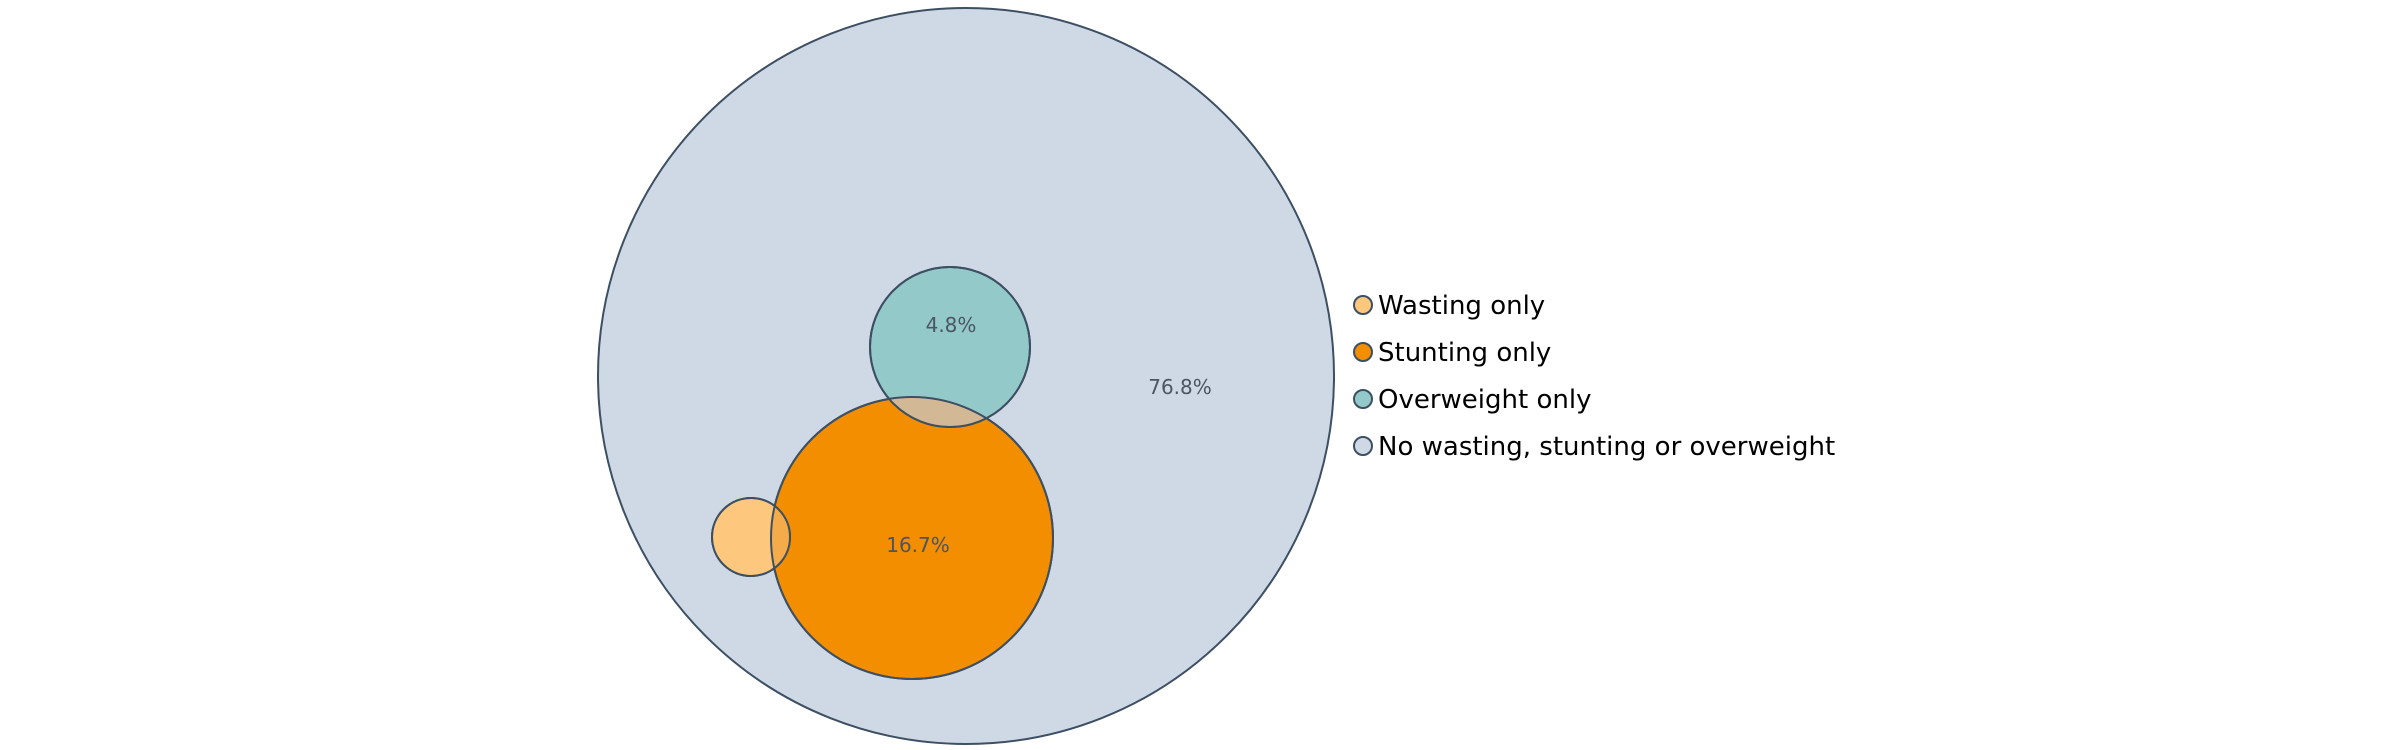 This screenshot has height=750, width=2400. What do you see at coordinates (751, 537) in the screenshot?
I see `circle-wasting-outline` at bounding box center [751, 537].